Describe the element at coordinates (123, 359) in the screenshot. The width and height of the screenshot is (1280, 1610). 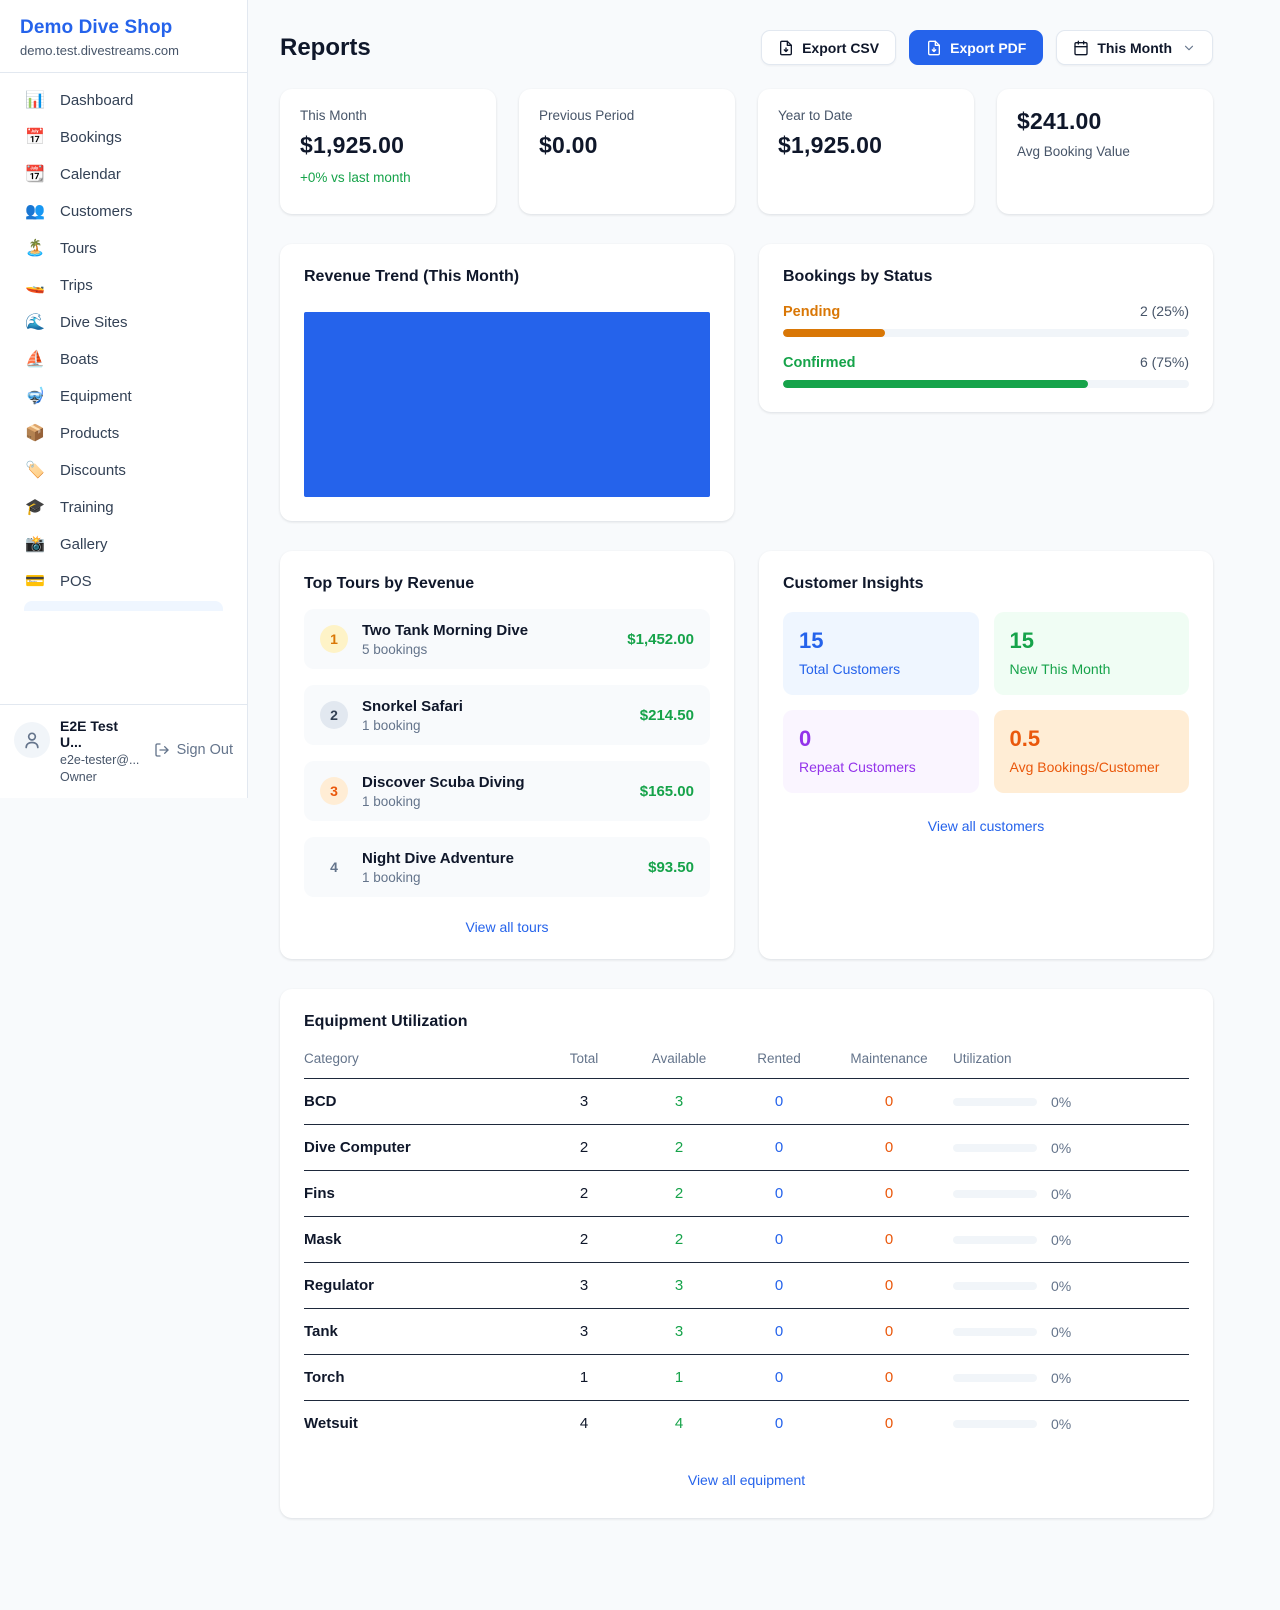
I see `sidebar-item-boats: ⛵ Boats` at that location.